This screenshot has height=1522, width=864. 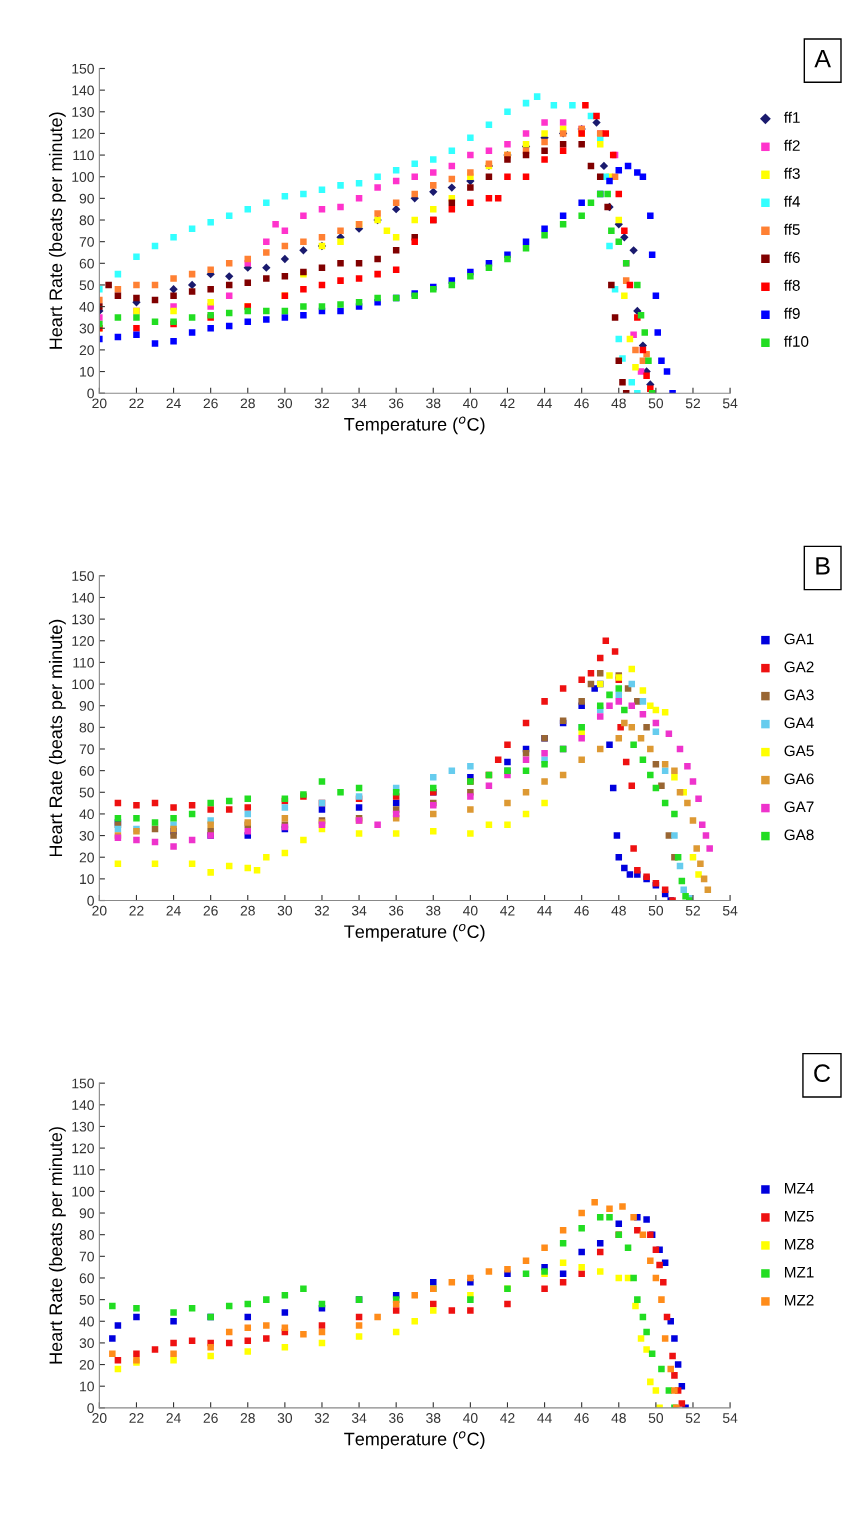 What do you see at coordinates (791, 145) in the screenshot?
I see `legend-label: ff2` at bounding box center [791, 145].